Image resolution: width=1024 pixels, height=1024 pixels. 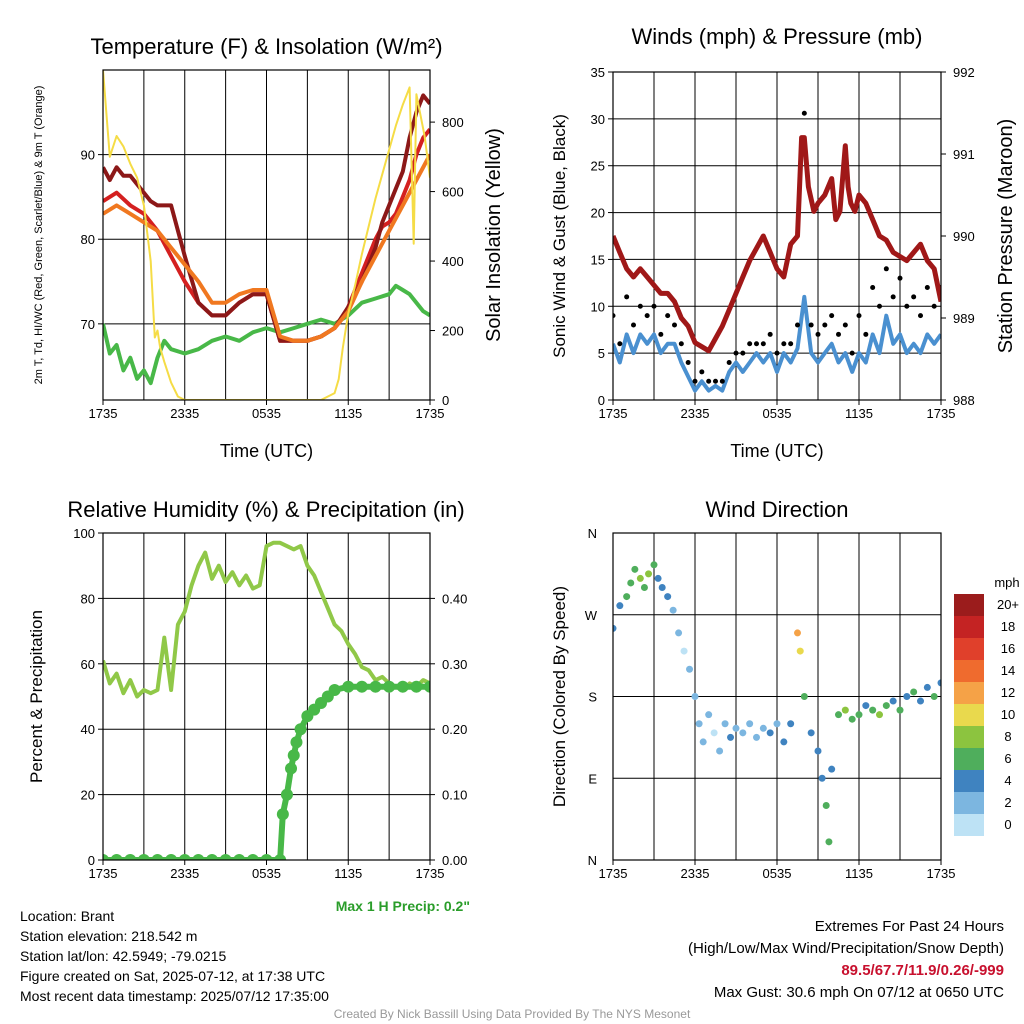 What do you see at coordinates (777, 36) in the screenshot?
I see `chart-title: Winds (mph) & Pressure (mb)` at bounding box center [777, 36].